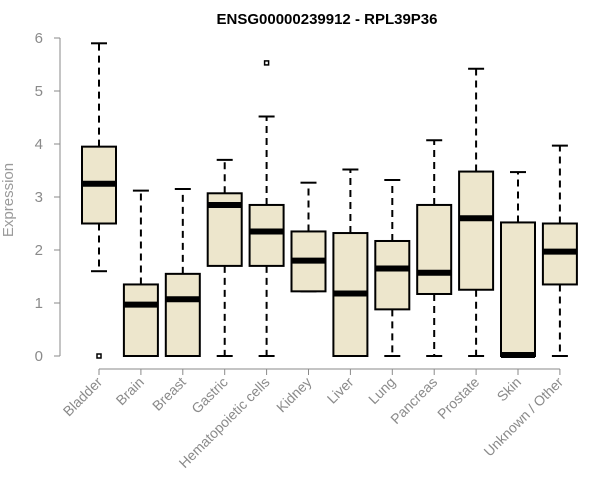 The width and height of the screenshot is (600, 500). I want to click on x-tick-label: Skin, so click(509, 389).